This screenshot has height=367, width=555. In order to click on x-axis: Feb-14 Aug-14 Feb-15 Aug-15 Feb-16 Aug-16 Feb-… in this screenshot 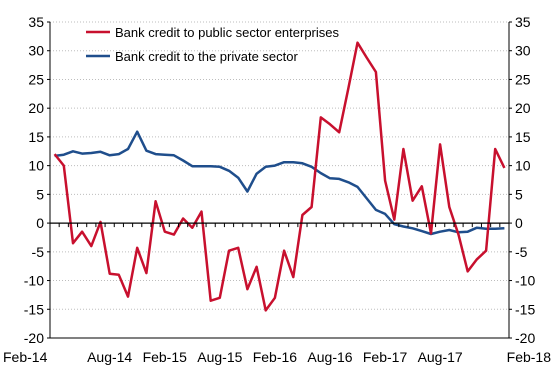, I will do `click(277, 357)`.